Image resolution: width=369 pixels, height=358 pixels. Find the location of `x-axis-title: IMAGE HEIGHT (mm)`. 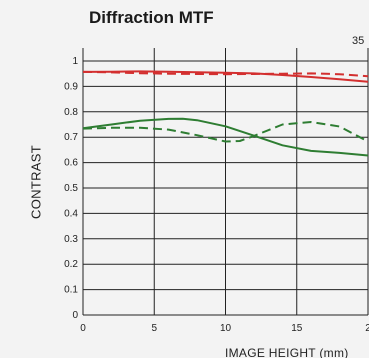

x-axis-title: IMAGE HEIGHT (mm) is located at coordinates (287, 352).